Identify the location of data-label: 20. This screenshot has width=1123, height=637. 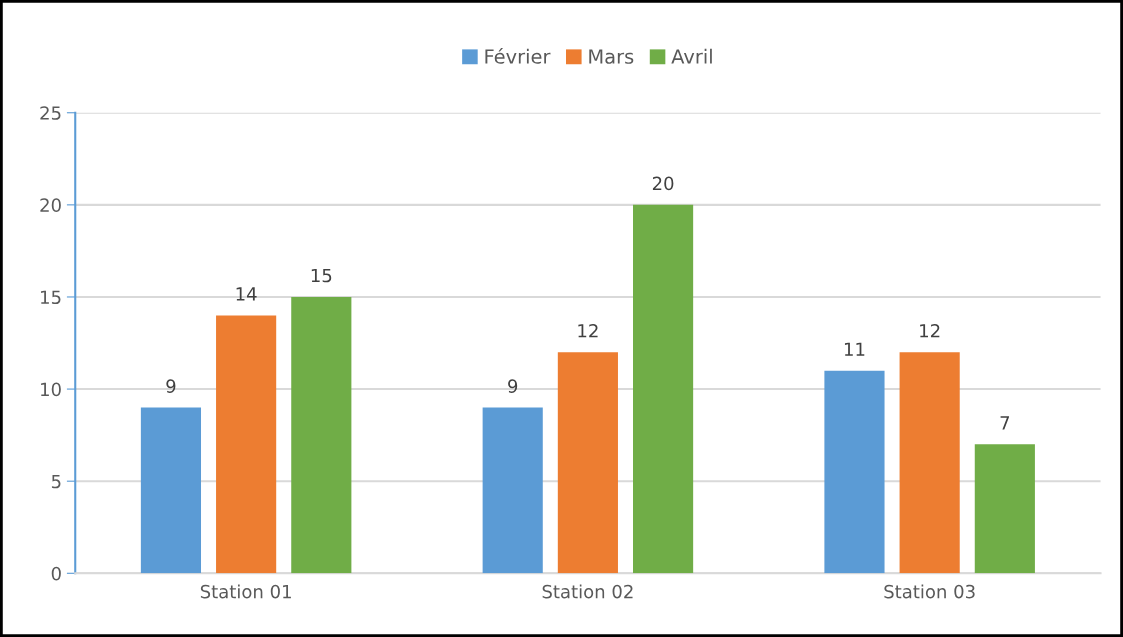
(663, 183).